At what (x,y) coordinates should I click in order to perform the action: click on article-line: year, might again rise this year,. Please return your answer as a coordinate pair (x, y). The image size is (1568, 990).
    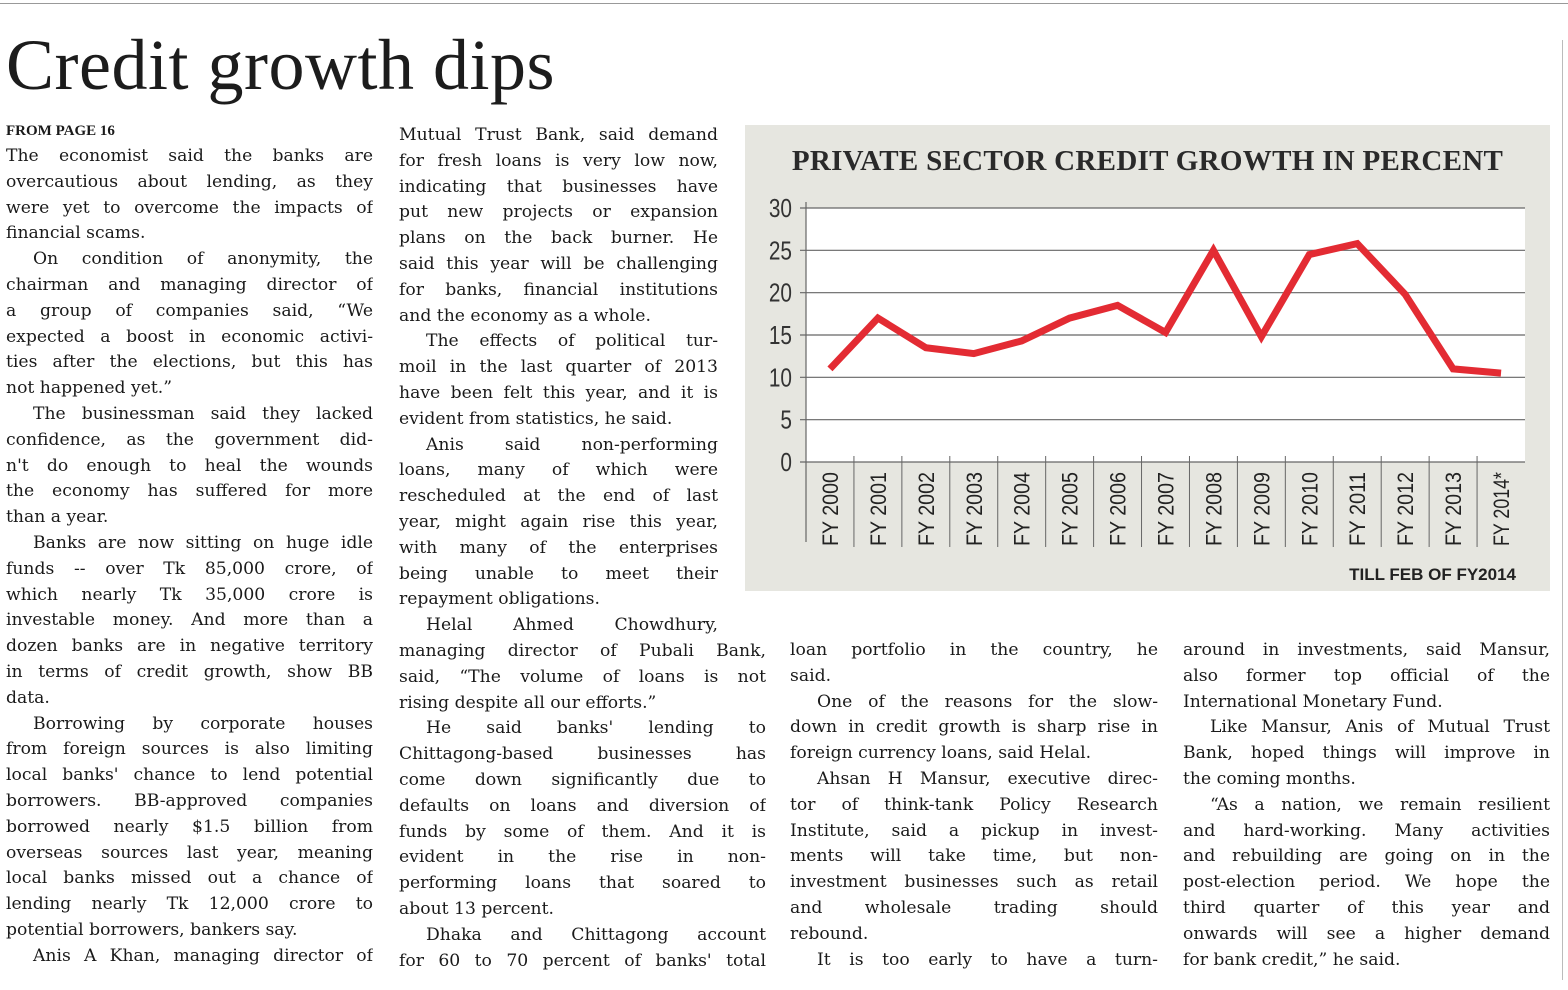
    Looking at the image, I should click on (558, 521).